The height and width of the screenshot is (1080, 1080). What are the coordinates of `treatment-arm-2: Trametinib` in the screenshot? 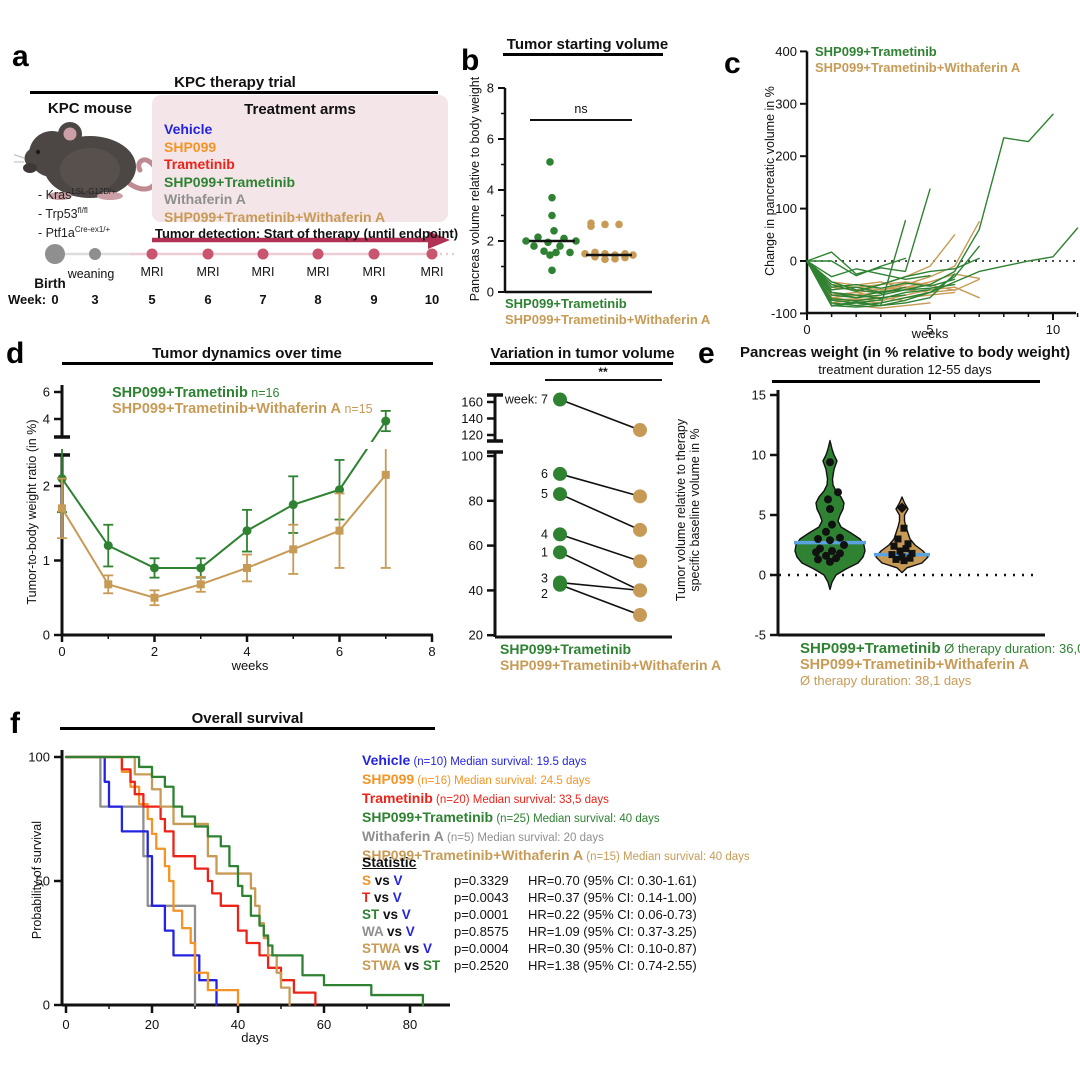 It's located at (199, 164).